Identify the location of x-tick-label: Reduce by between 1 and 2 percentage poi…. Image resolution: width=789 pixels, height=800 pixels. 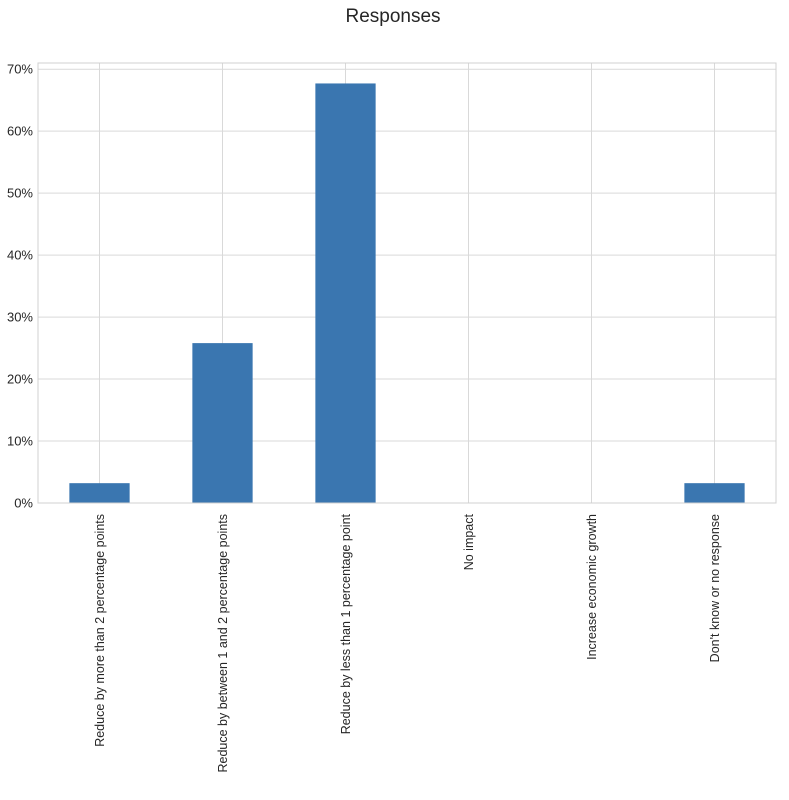
(223, 643).